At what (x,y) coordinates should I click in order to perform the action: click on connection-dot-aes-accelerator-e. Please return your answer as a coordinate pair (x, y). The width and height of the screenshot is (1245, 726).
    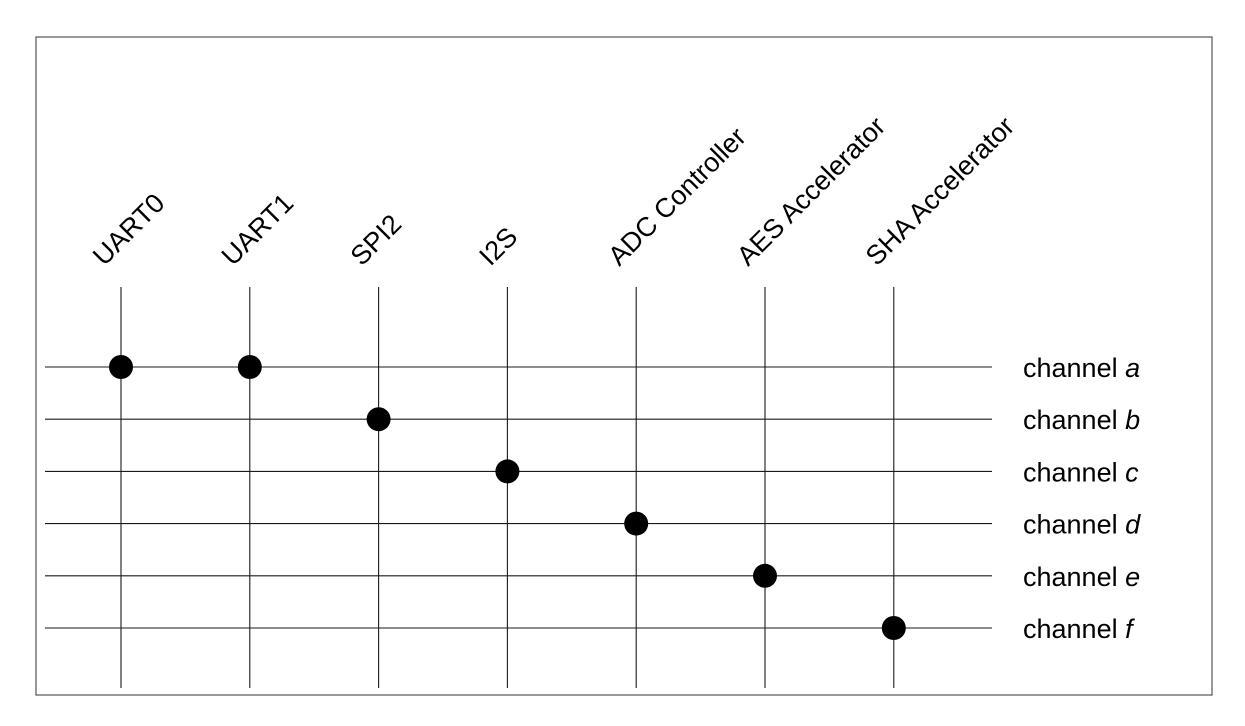
    Looking at the image, I should click on (765, 575).